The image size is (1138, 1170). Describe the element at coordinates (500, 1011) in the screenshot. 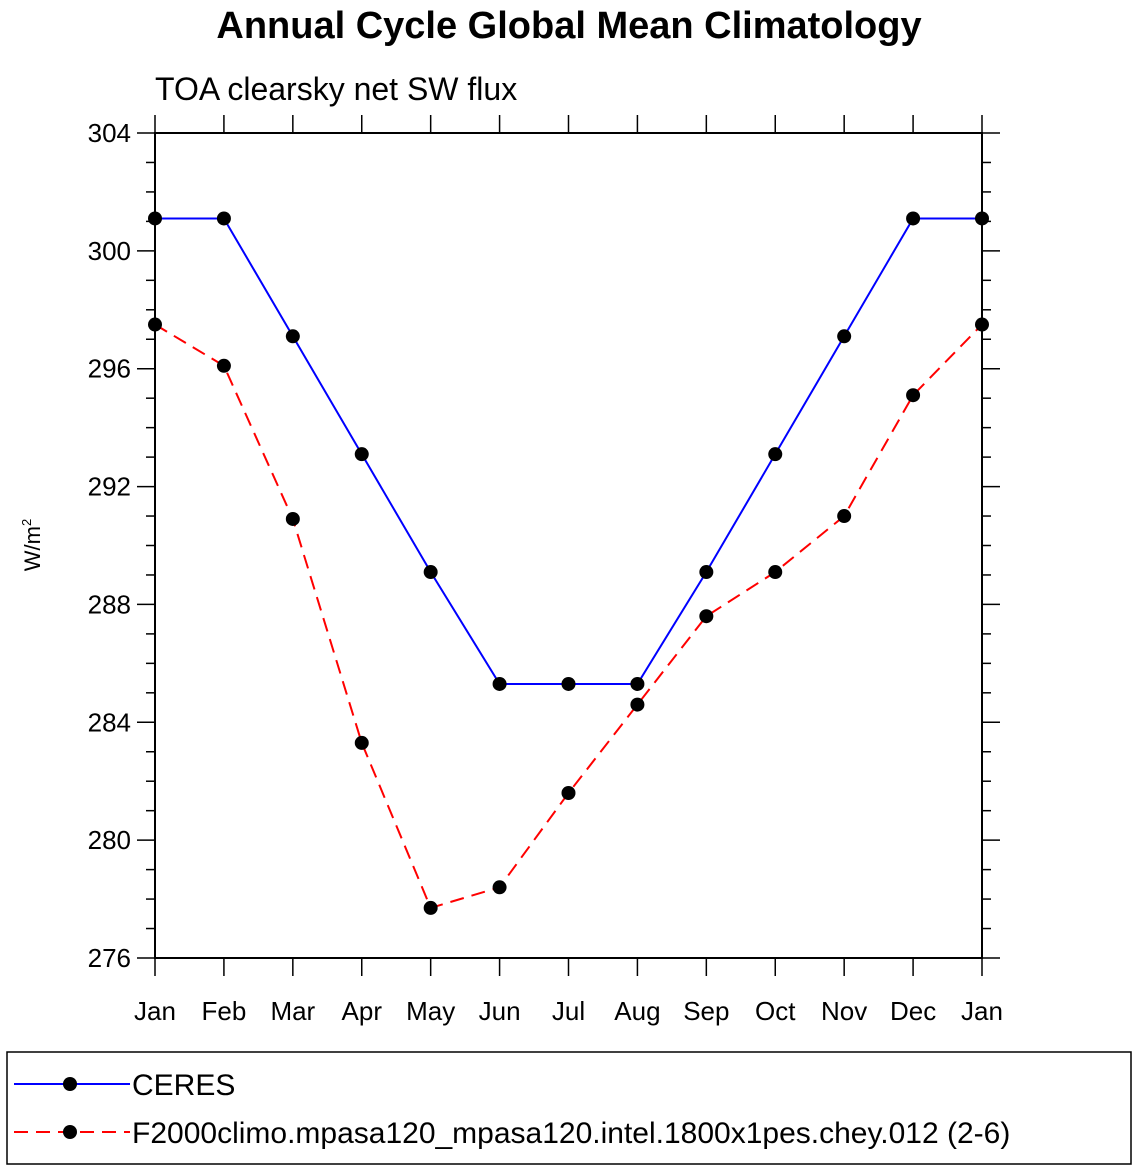

I see `x-tick-label: Jun` at that location.